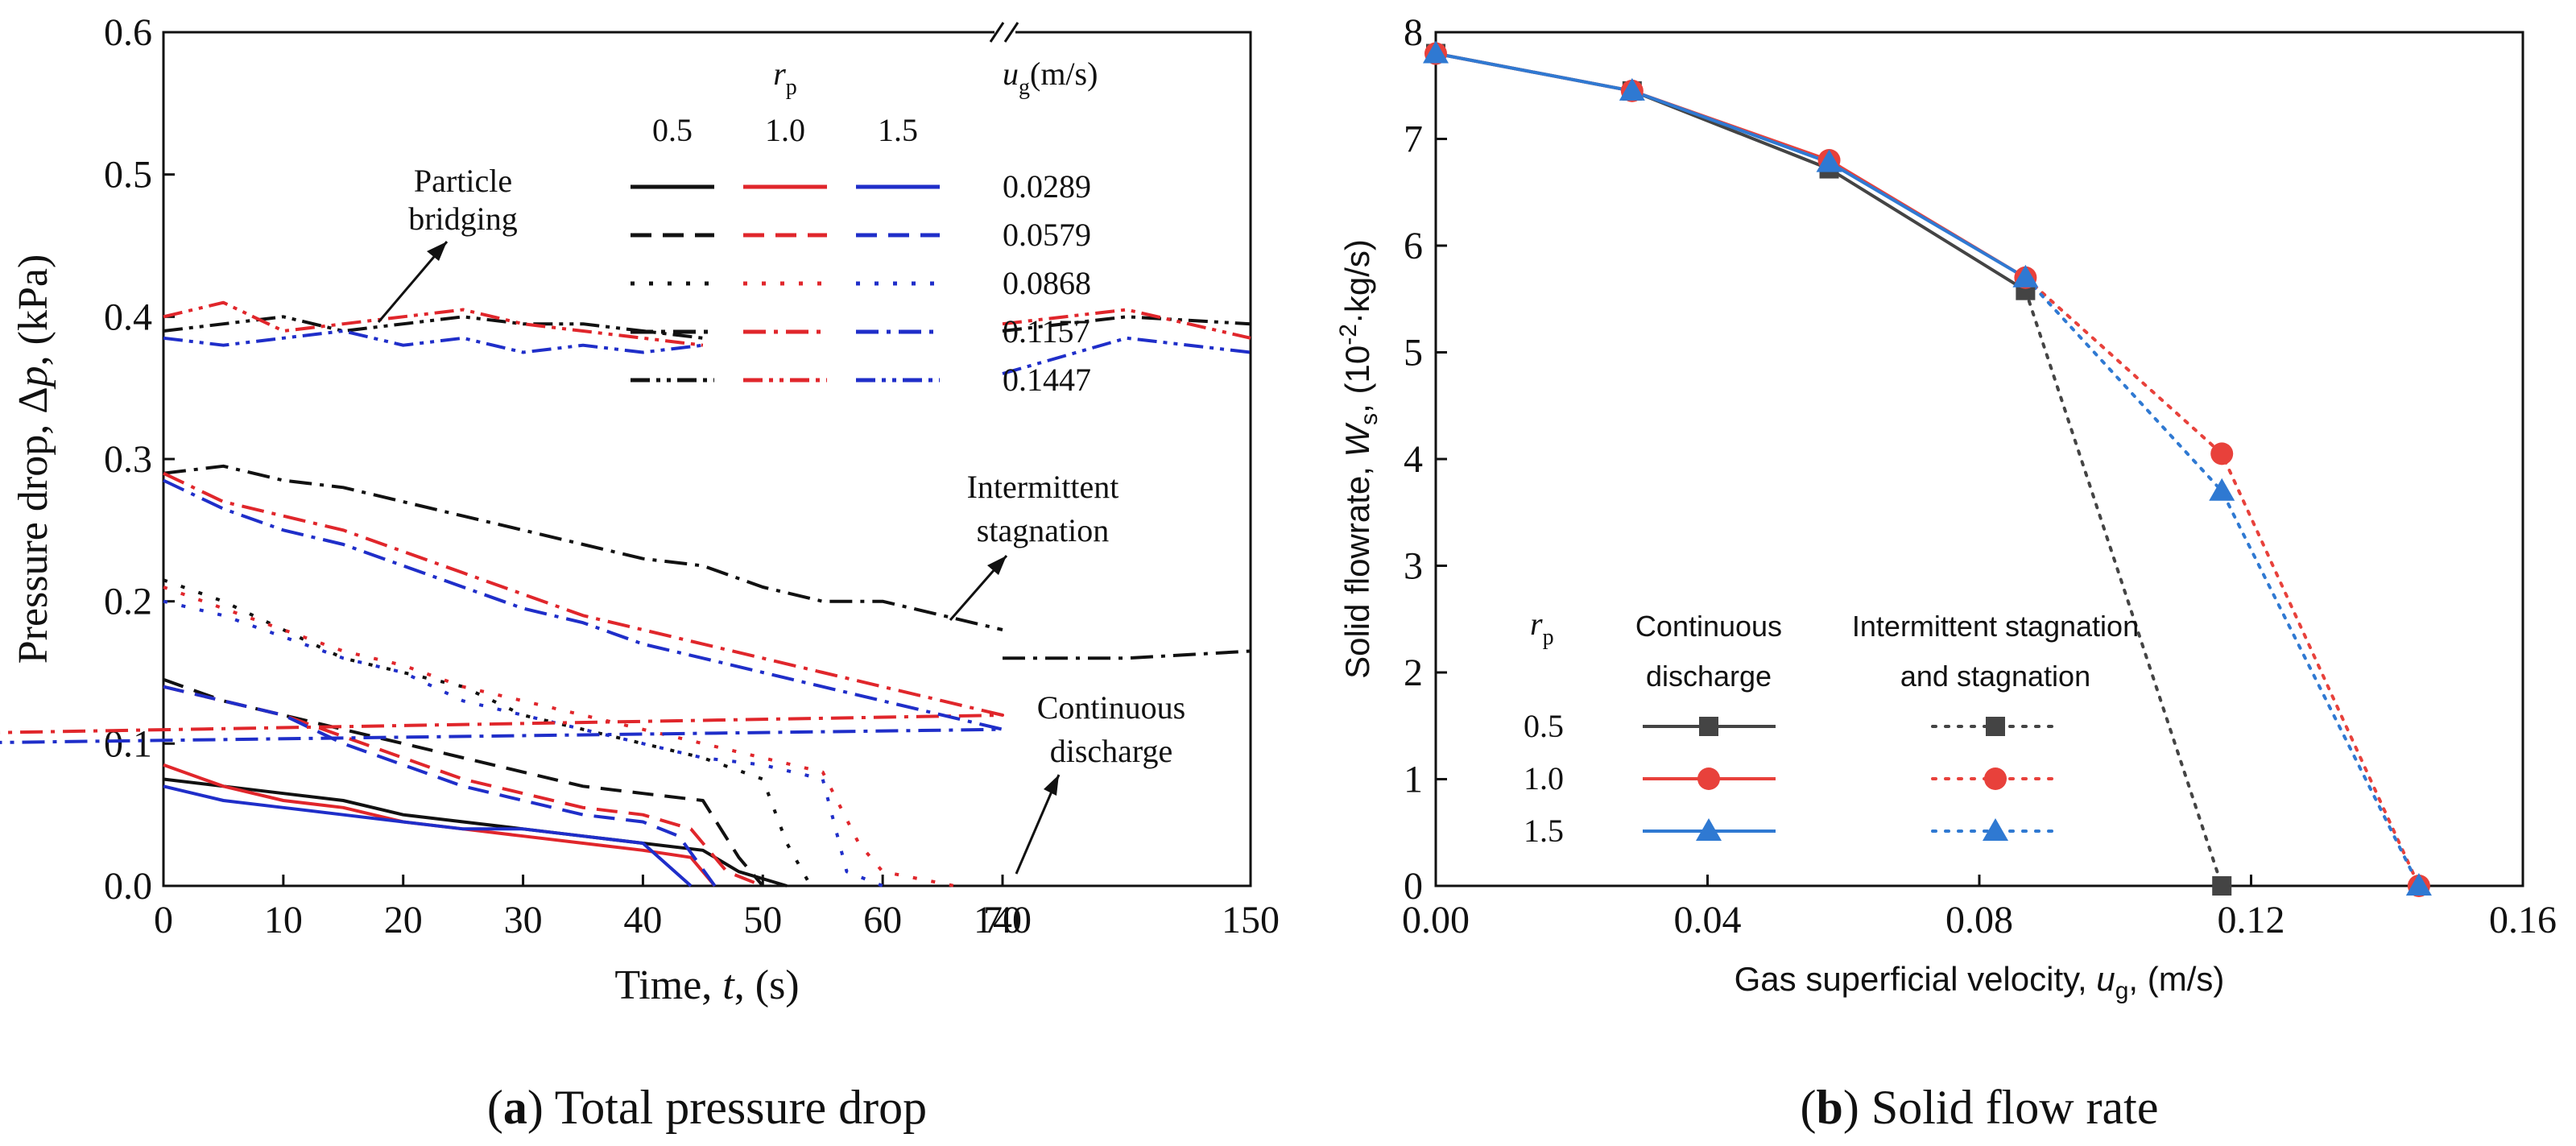  What do you see at coordinates (33, 459) in the screenshot?
I see `panel-a-y-axis-label: Pressure drop, Δp, (kPa)` at bounding box center [33, 459].